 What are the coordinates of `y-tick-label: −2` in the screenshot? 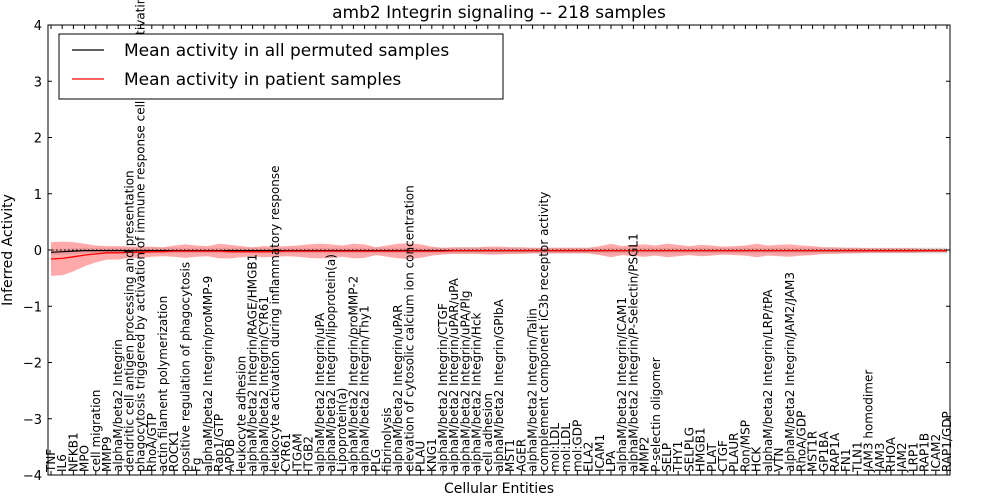 It's located at (32, 364).